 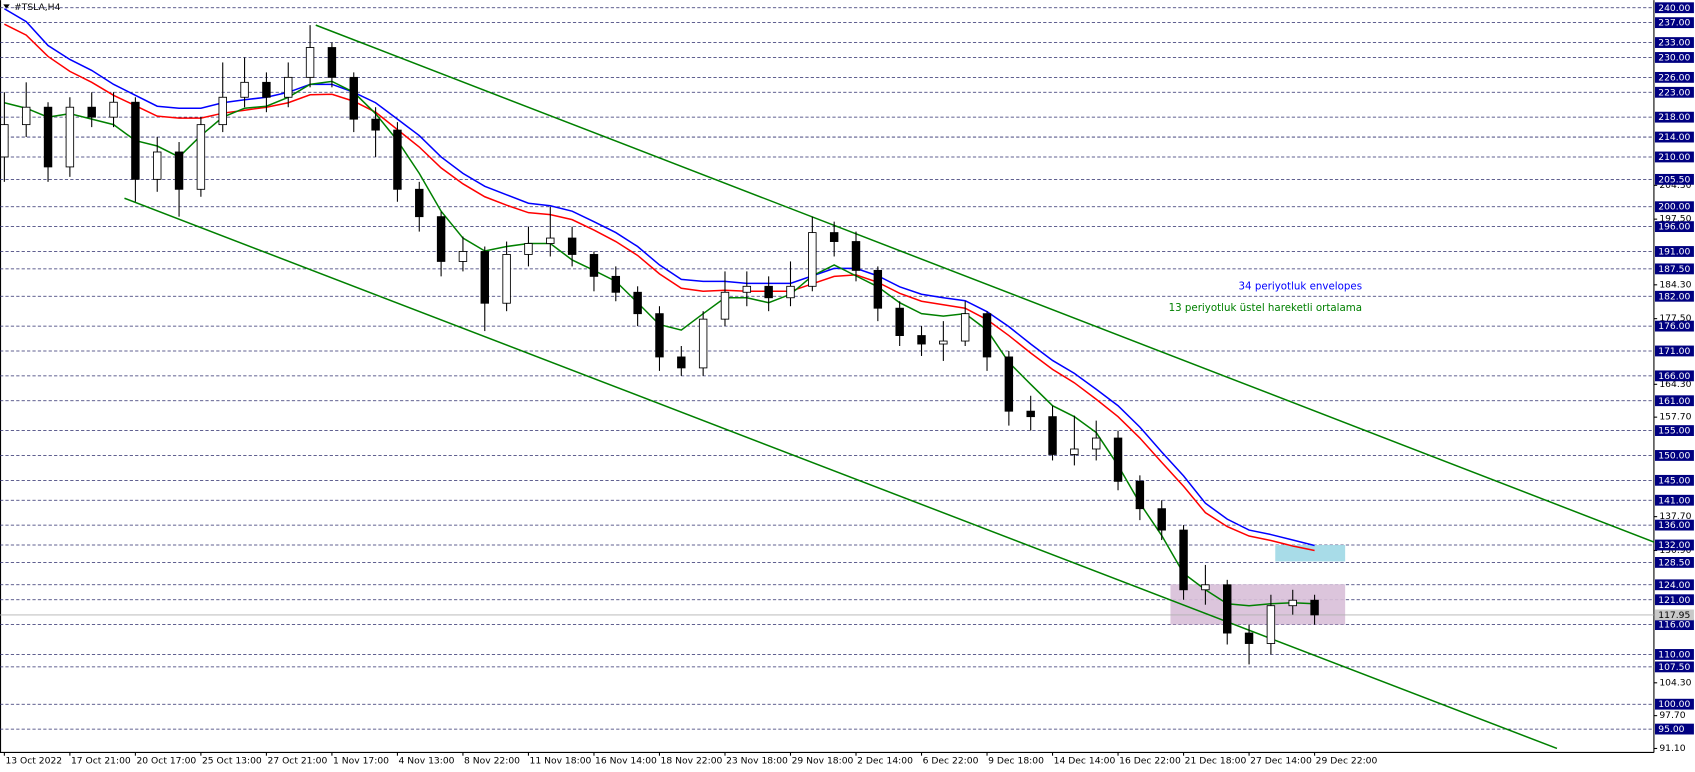 I want to click on level-label: 100.00, so click(x=1674, y=704).